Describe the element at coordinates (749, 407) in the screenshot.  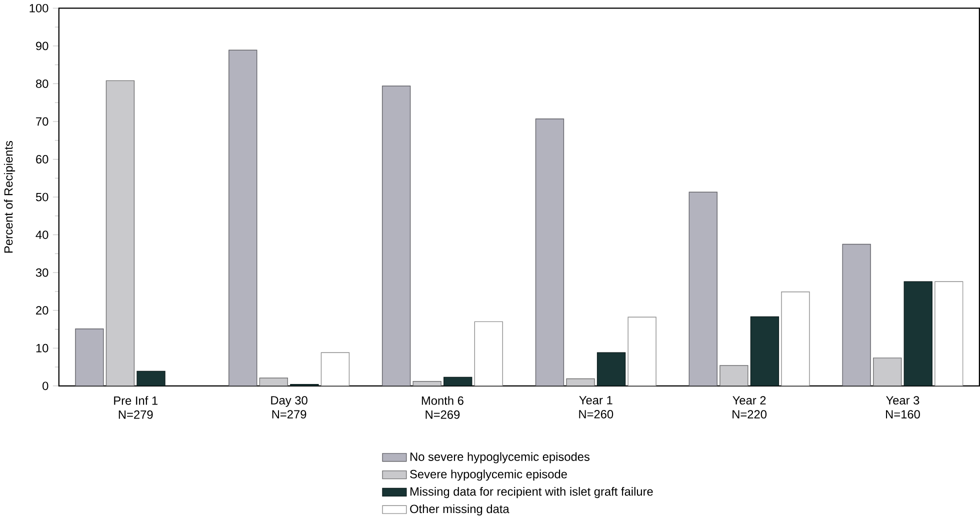
I see `x-tick-label: Year 2 N=220` at that location.